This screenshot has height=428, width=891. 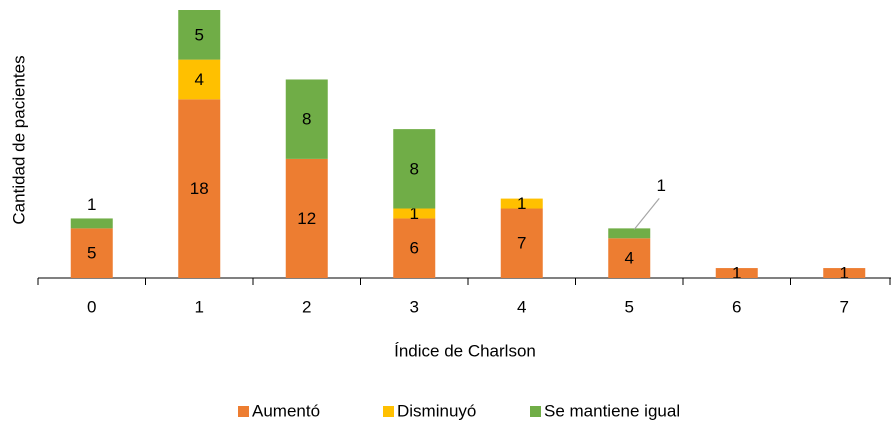 What do you see at coordinates (18, 139) in the screenshot?
I see `y-axis-title: Cantidad de pacientes` at bounding box center [18, 139].